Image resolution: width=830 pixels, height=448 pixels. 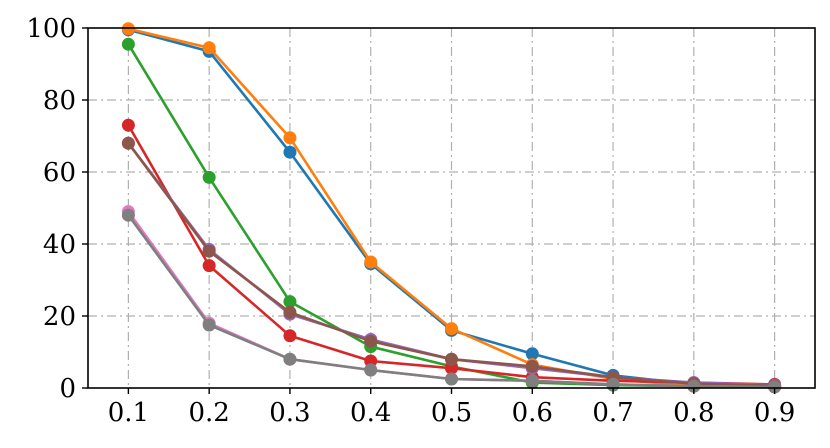 I want to click on y-tick-label: 0, so click(x=67, y=389).